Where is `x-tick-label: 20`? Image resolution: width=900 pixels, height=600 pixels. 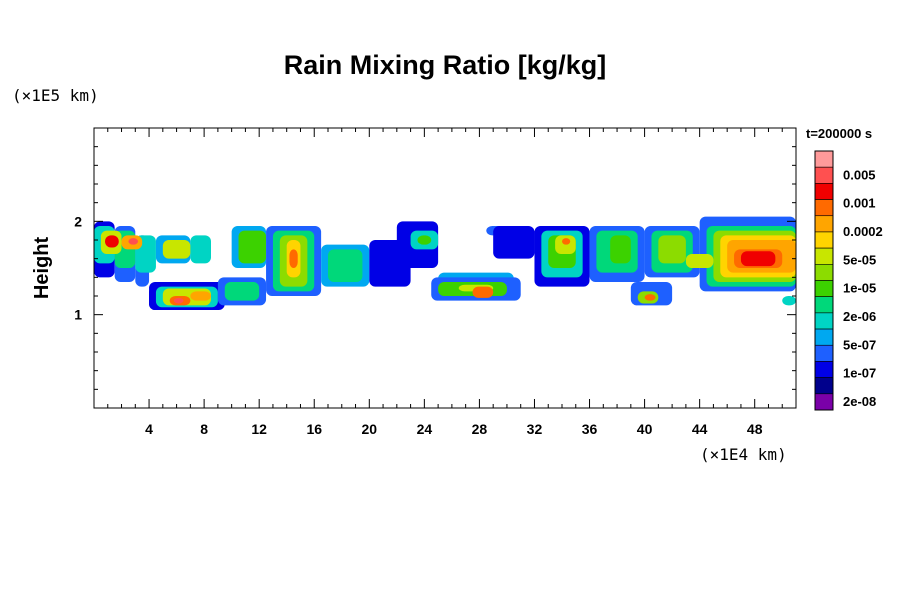 x-tick-label: 20 is located at coordinates (370, 429).